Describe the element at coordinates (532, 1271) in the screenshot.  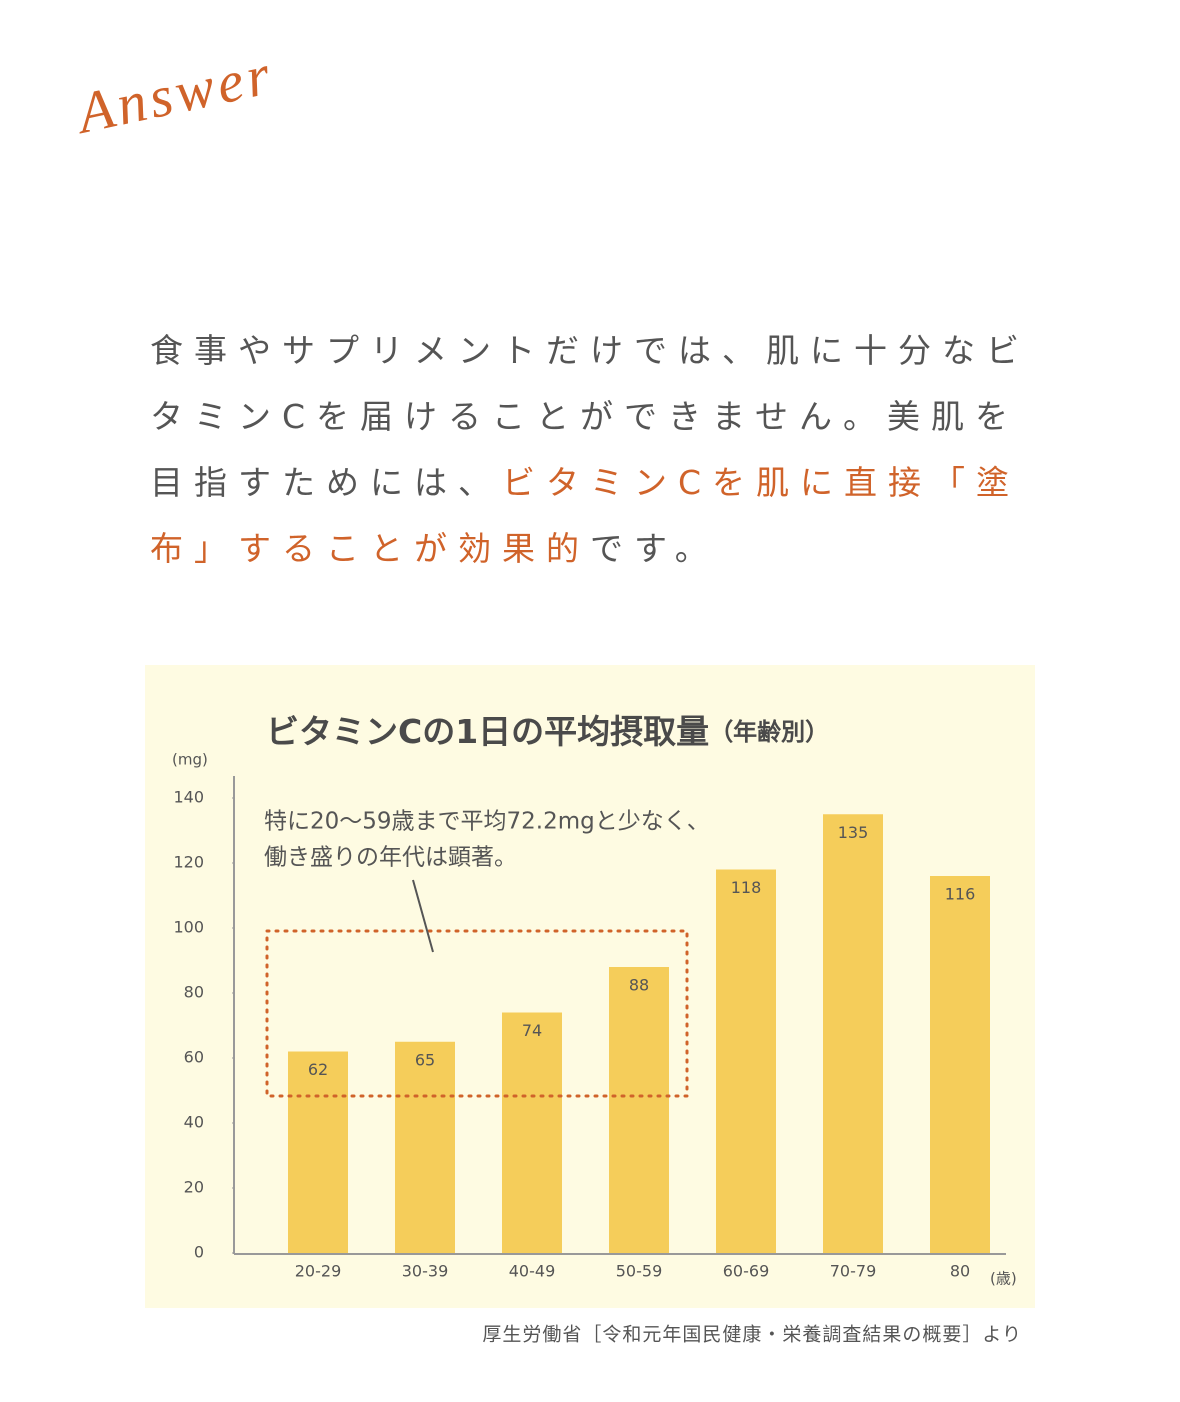
I see `x-tick-label: 40-49` at that location.